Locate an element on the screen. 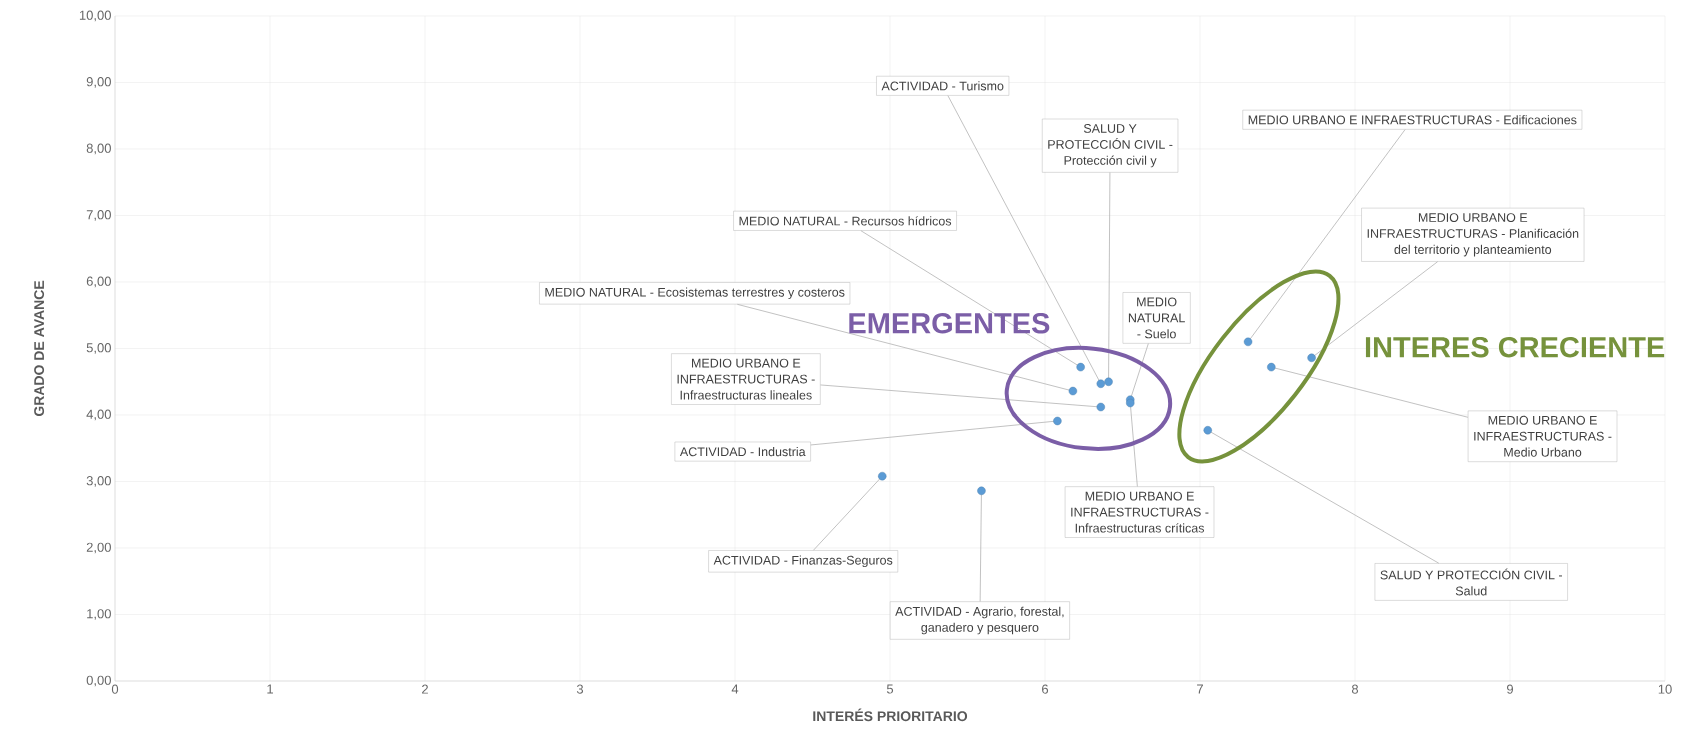 This screenshot has height=747, width=1689. x-tick-label: 10 is located at coordinates (1665, 689).